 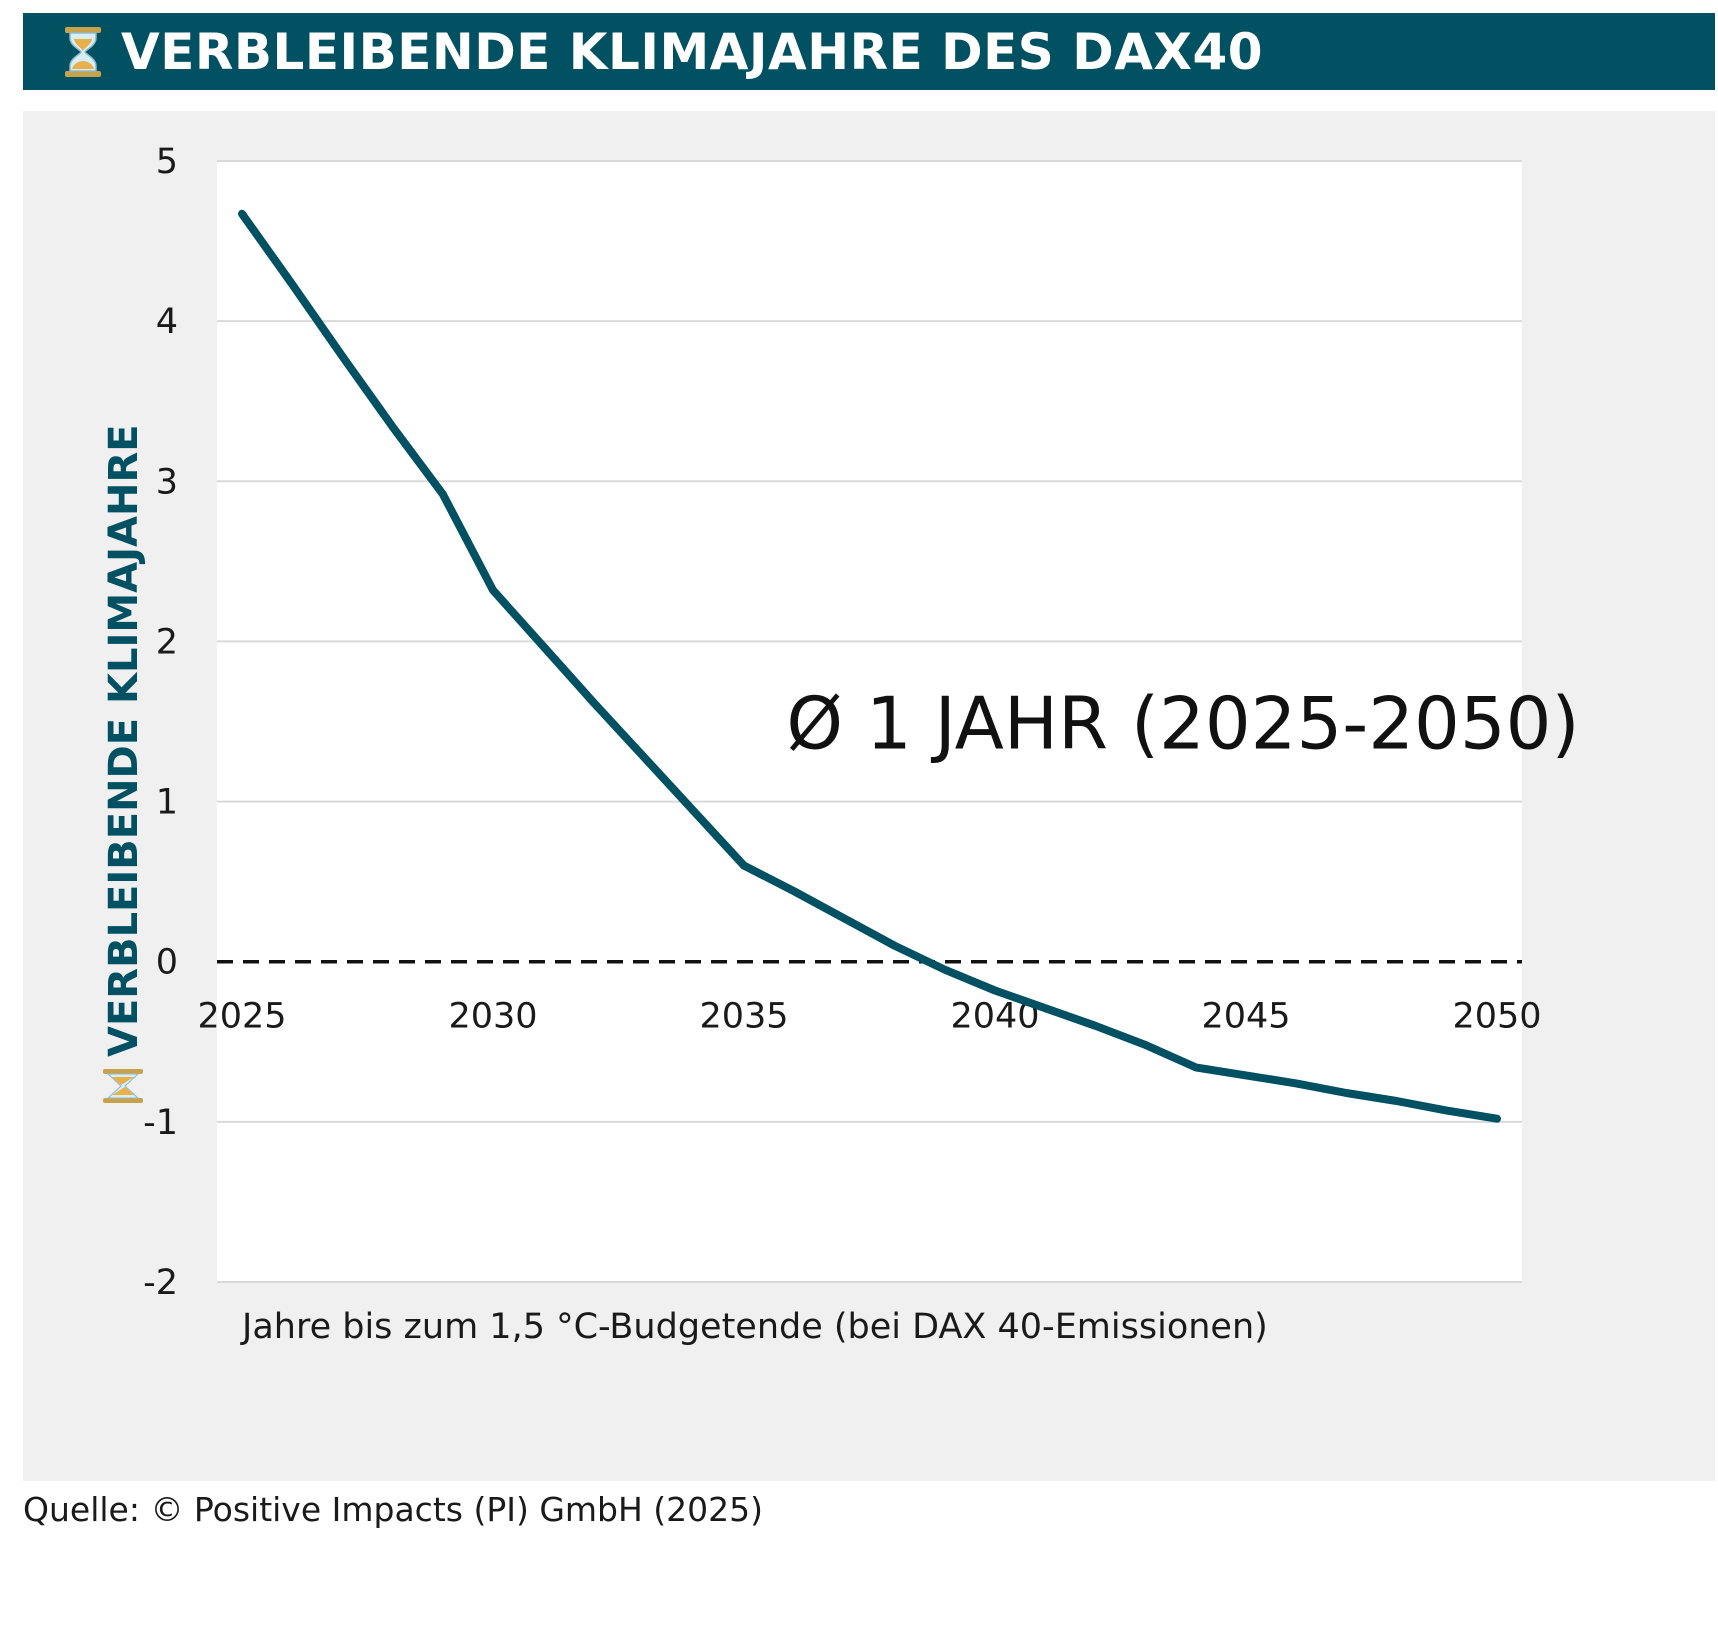 What do you see at coordinates (167, 642) in the screenshot?
I see `y-tick-label: 2` at bounding box center [167, 642].